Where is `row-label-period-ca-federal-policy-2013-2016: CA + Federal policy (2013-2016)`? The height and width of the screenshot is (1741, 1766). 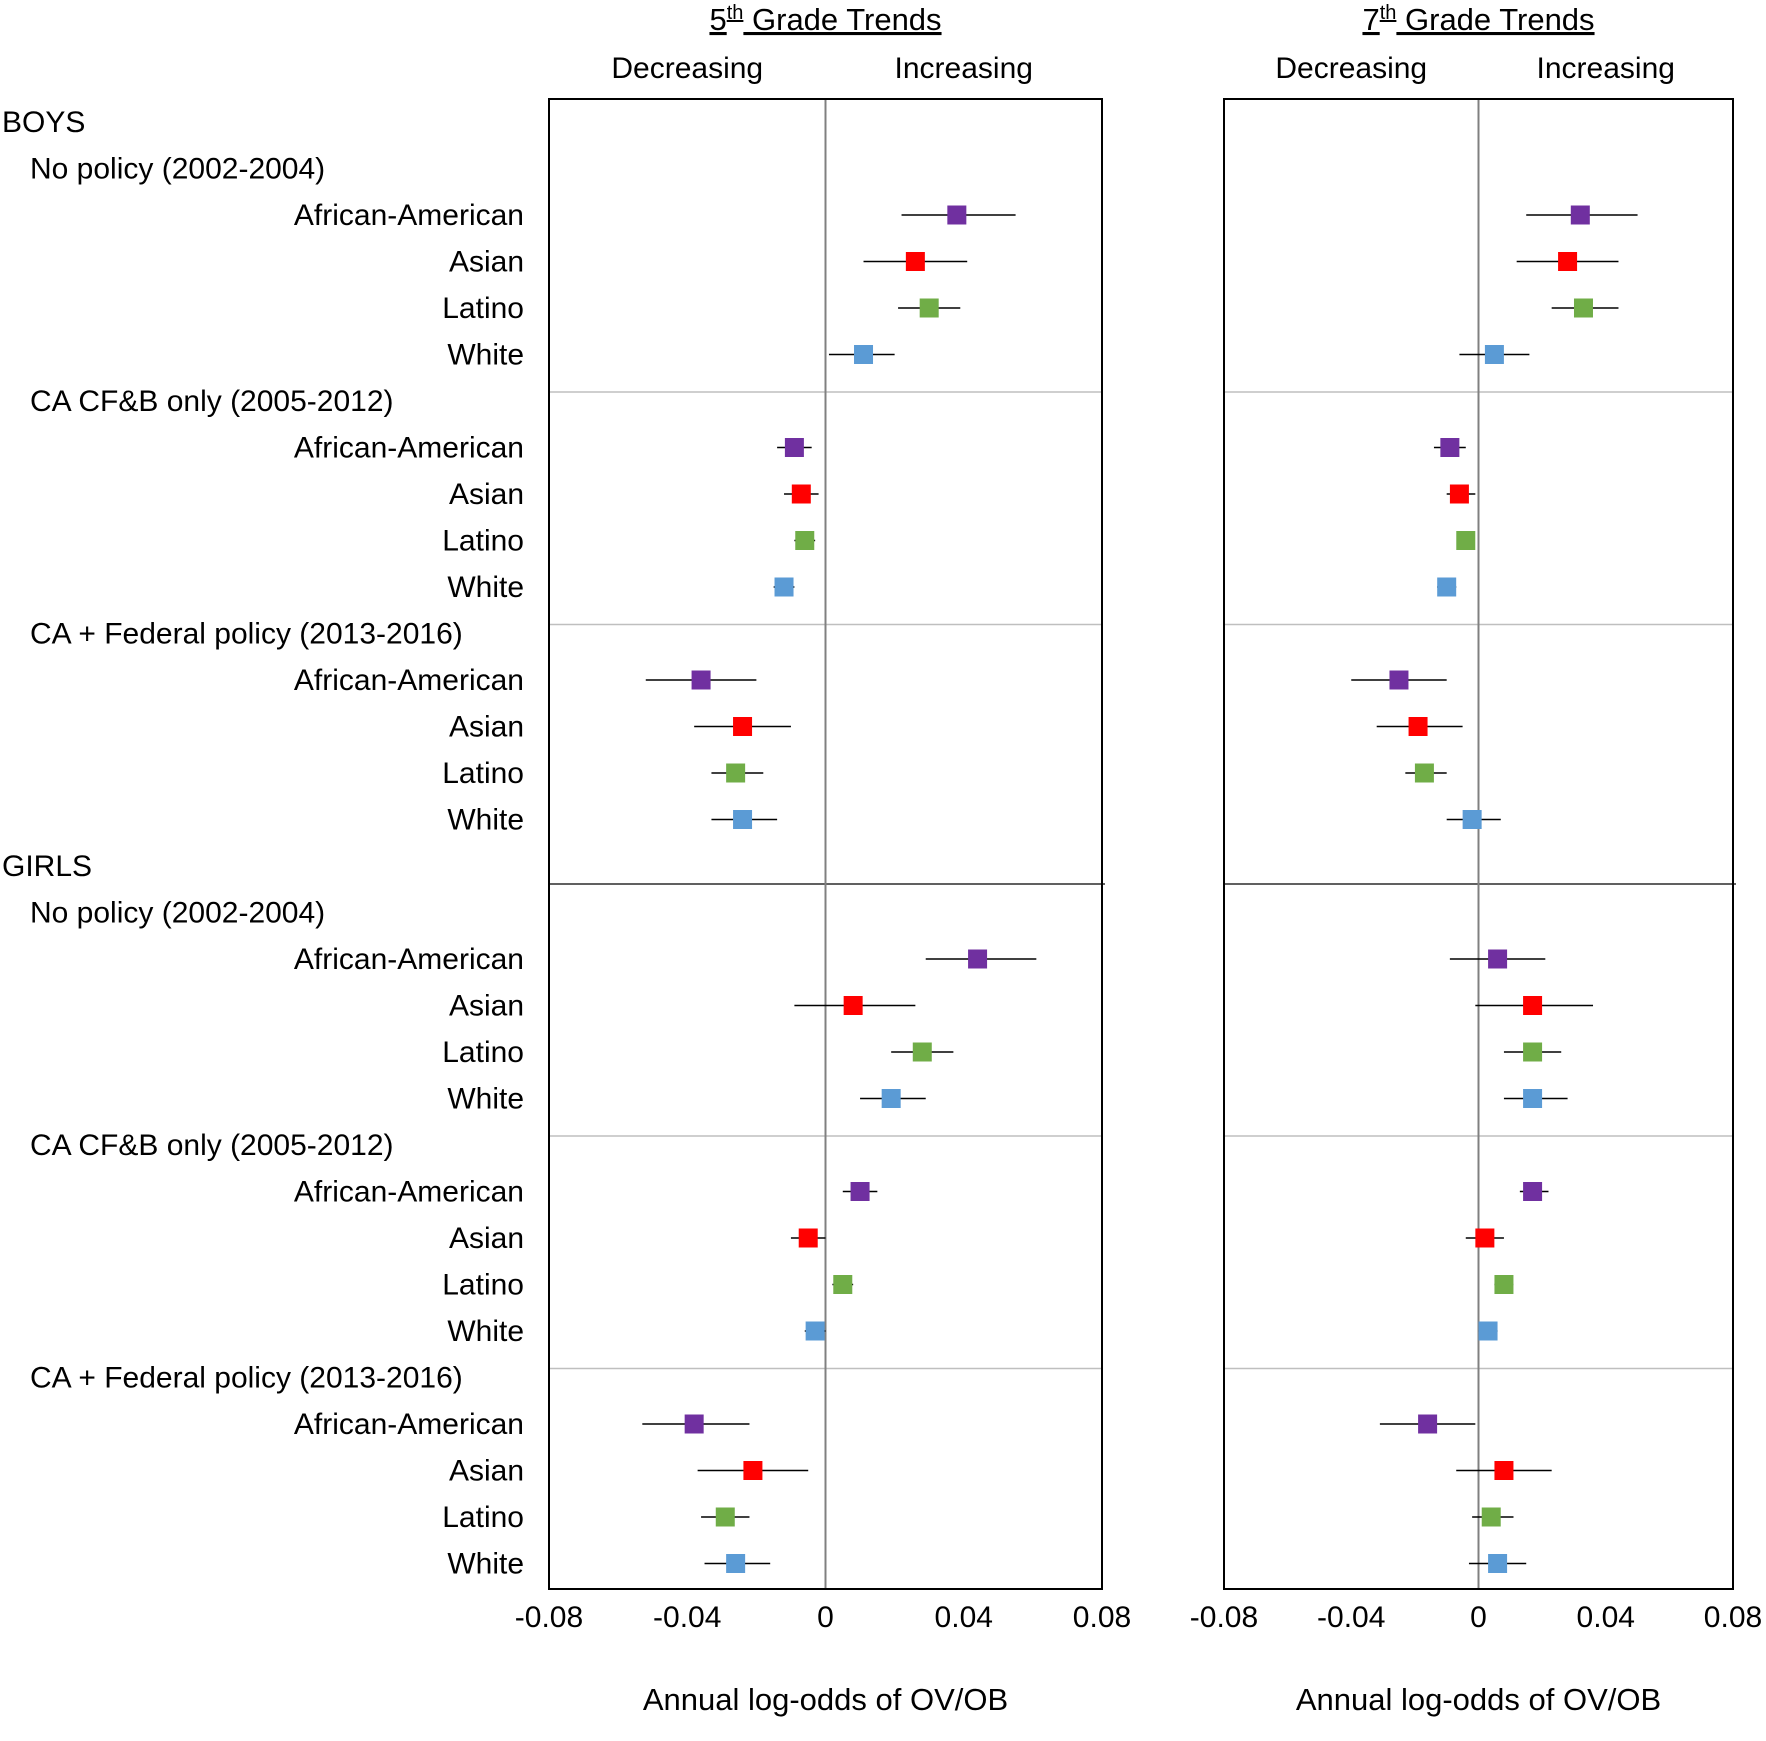 row-label-period-ca-federal-policy-2013-2016: CA + Federal policy (2013-2016) is located at coordinates (246, 1377).